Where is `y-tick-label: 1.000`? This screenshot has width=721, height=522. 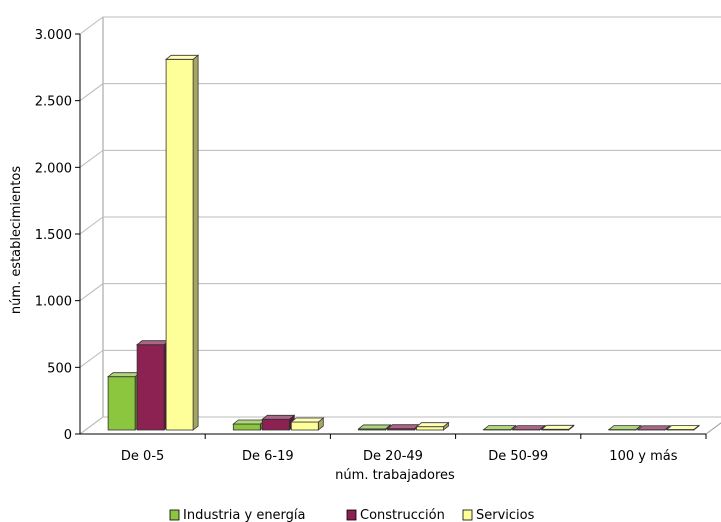 y-tick-label: 1.000 is located at coordinates (53, 302).